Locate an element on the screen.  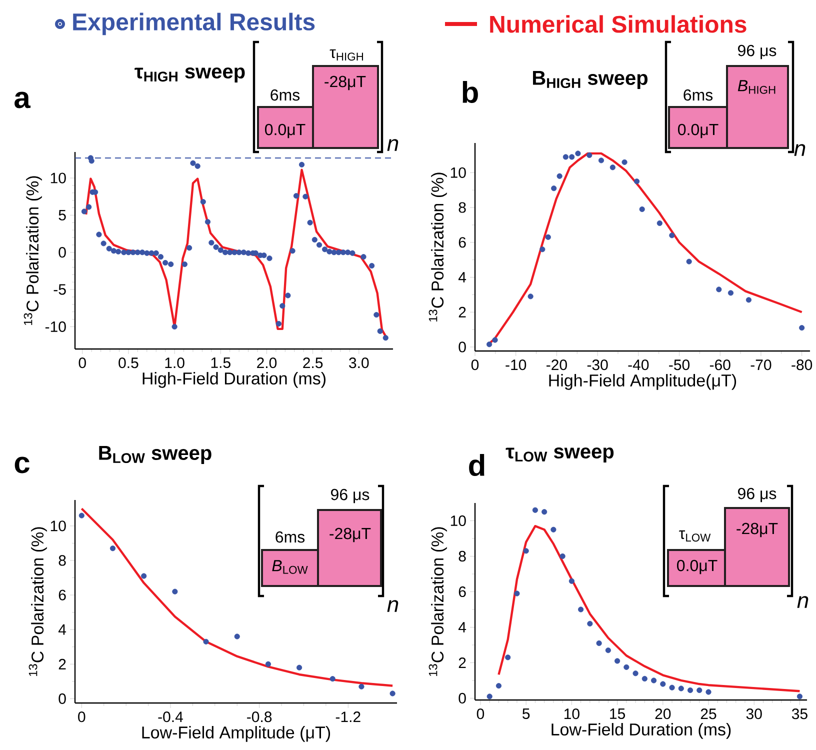
annotation: B$_{LOW}$ is located at coordinates (290, 567).